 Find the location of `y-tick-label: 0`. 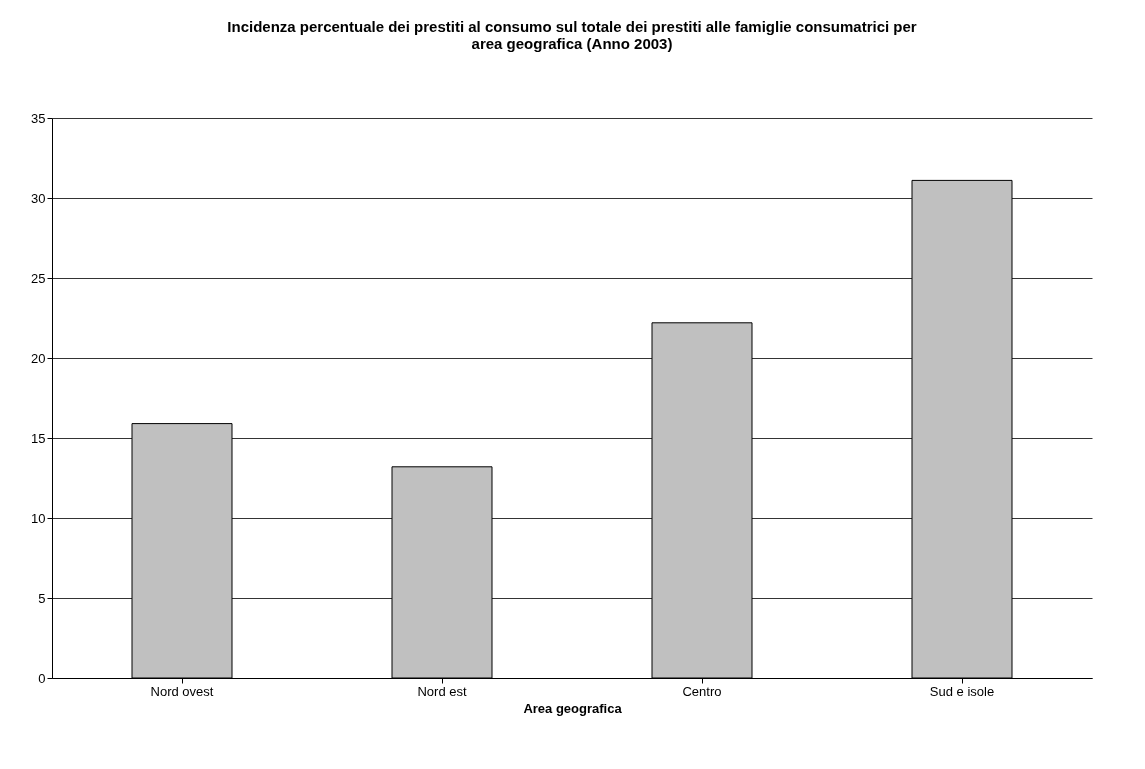

y-tick-label: 0 is located at coordinates (42, 678).